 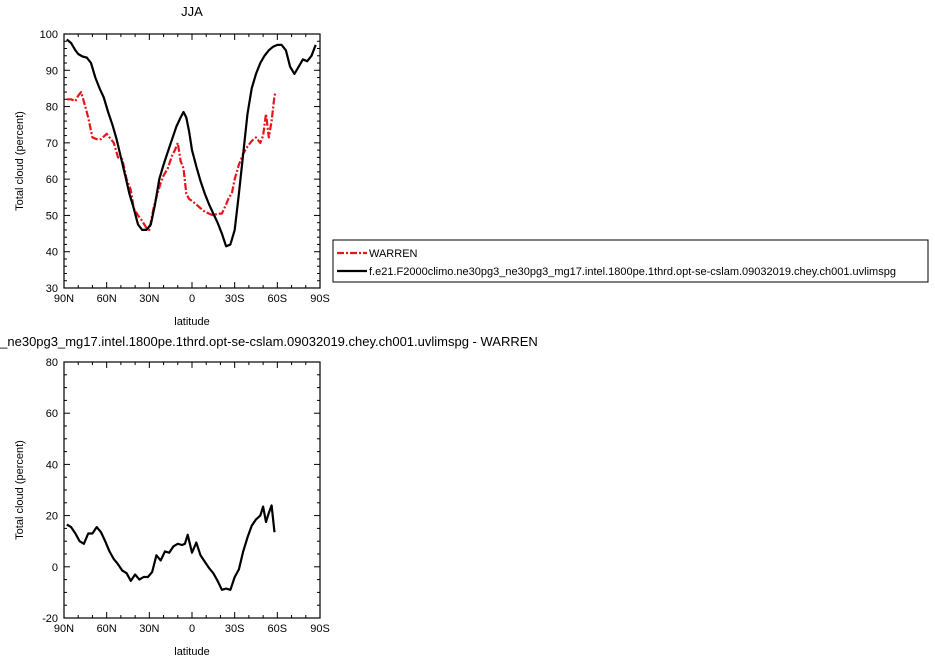 What do you see at coordinates (55, 568) in the screenshot?
I see `y-tick-label: 0` at bounding box center [55, 568].